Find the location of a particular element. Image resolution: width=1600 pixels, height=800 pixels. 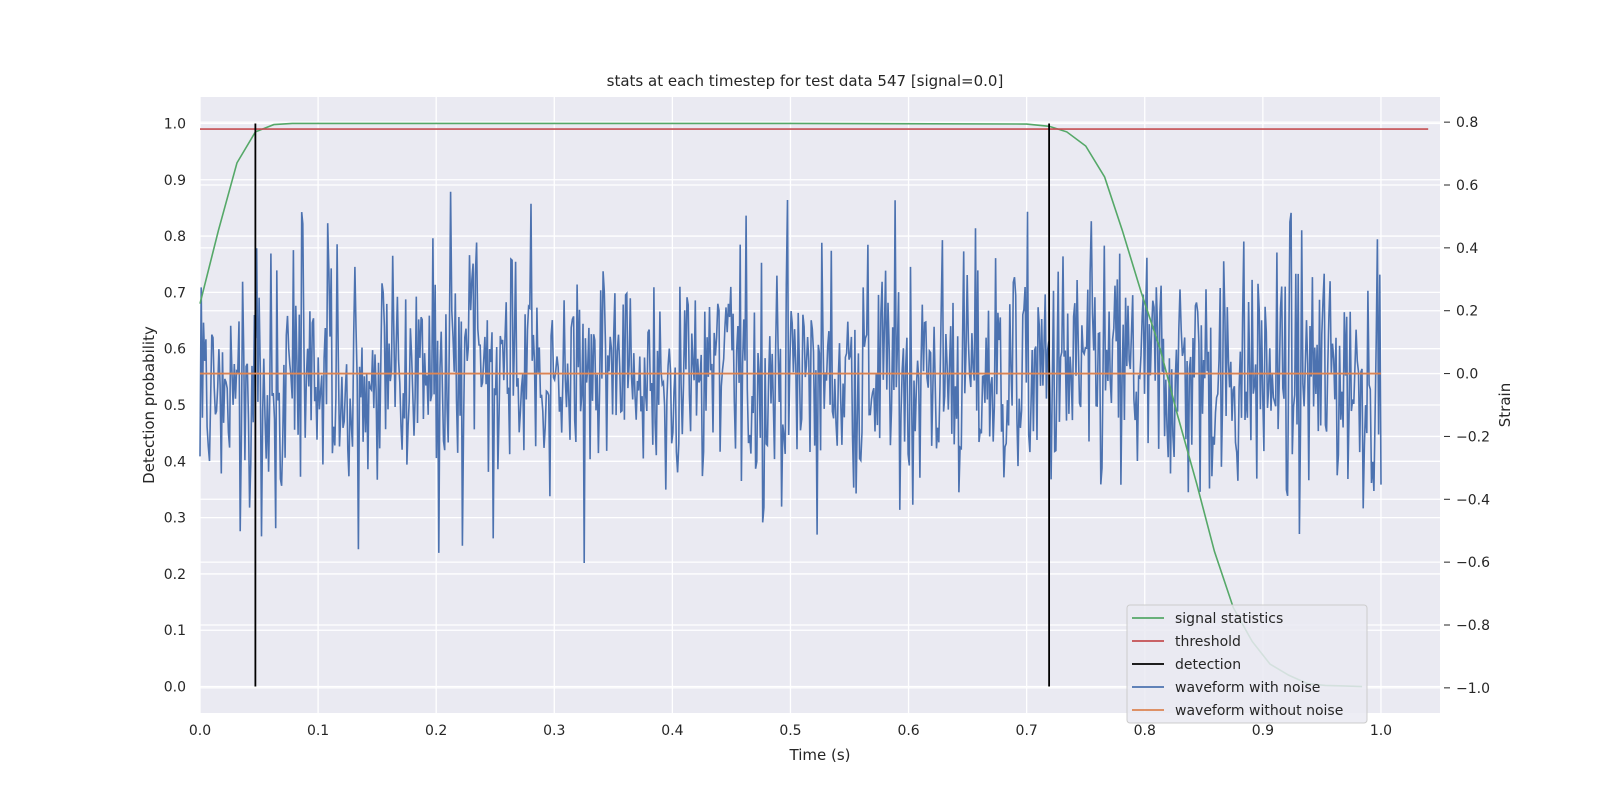

legend-label: signal statistics is located at coordinates (1229, 619).